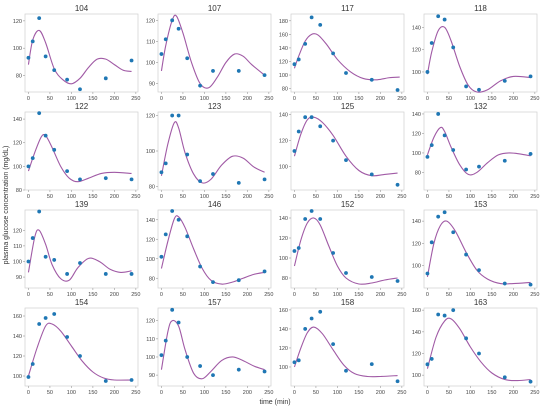  What do you see at coordinates (215, 302) in the screenshot?
I see `panel-title: 157` at bounding box center [215, 302].